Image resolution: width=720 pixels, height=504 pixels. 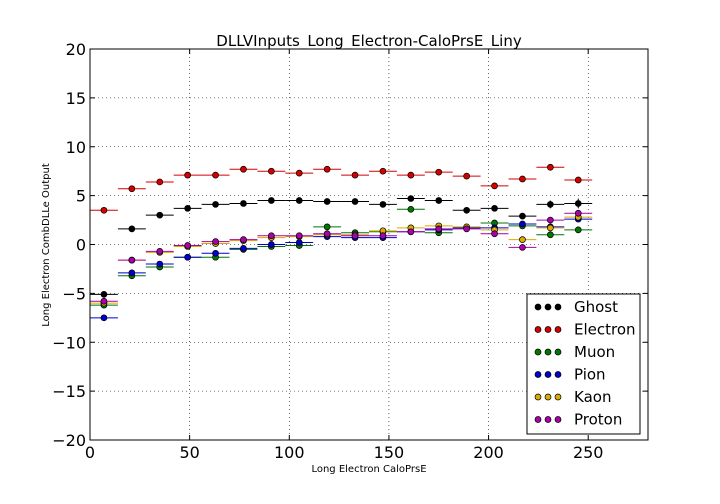 I want to click on chart-title: DLLVInputs_Long_Electron-CaloPrsE_Liny, so click(x=369, y=41).